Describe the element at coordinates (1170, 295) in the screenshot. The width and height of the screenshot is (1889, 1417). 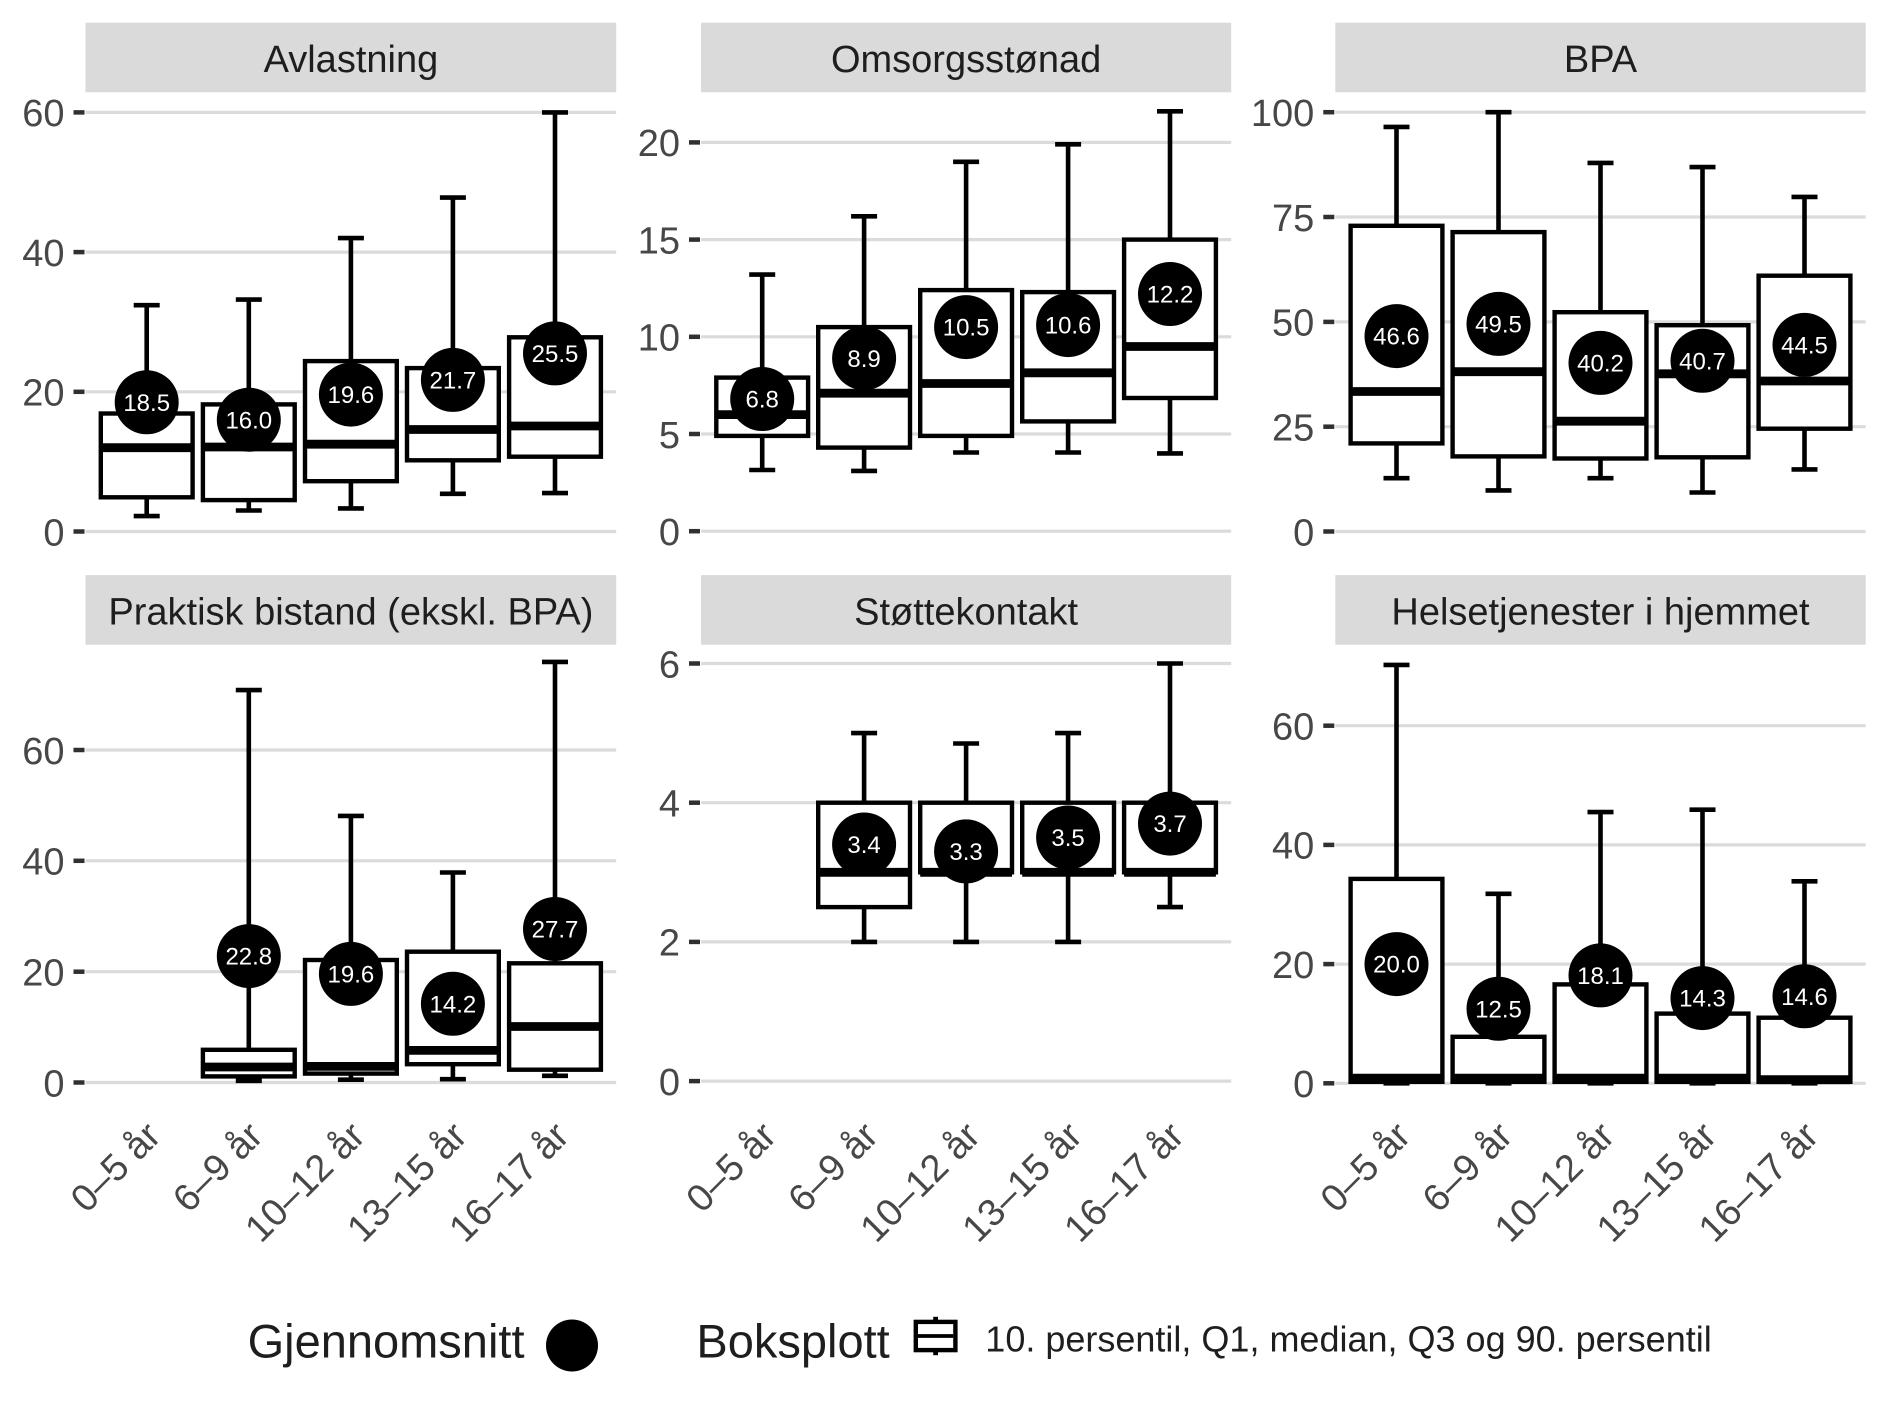
I see `svg-text: 12.2` at that location.